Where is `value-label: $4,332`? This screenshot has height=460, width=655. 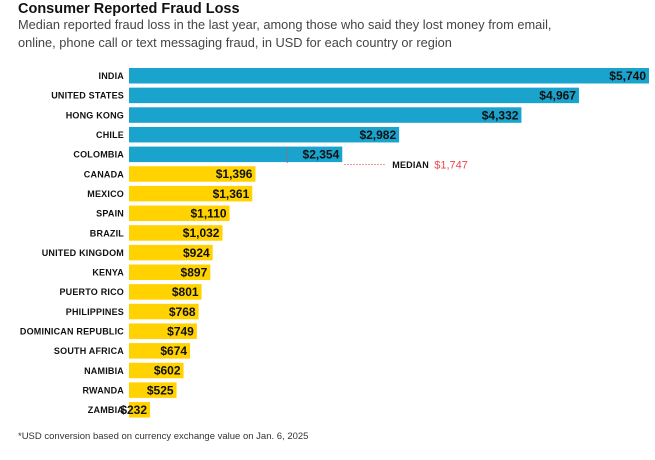 value-label: $4,332 is located at coordinates (500, 115).